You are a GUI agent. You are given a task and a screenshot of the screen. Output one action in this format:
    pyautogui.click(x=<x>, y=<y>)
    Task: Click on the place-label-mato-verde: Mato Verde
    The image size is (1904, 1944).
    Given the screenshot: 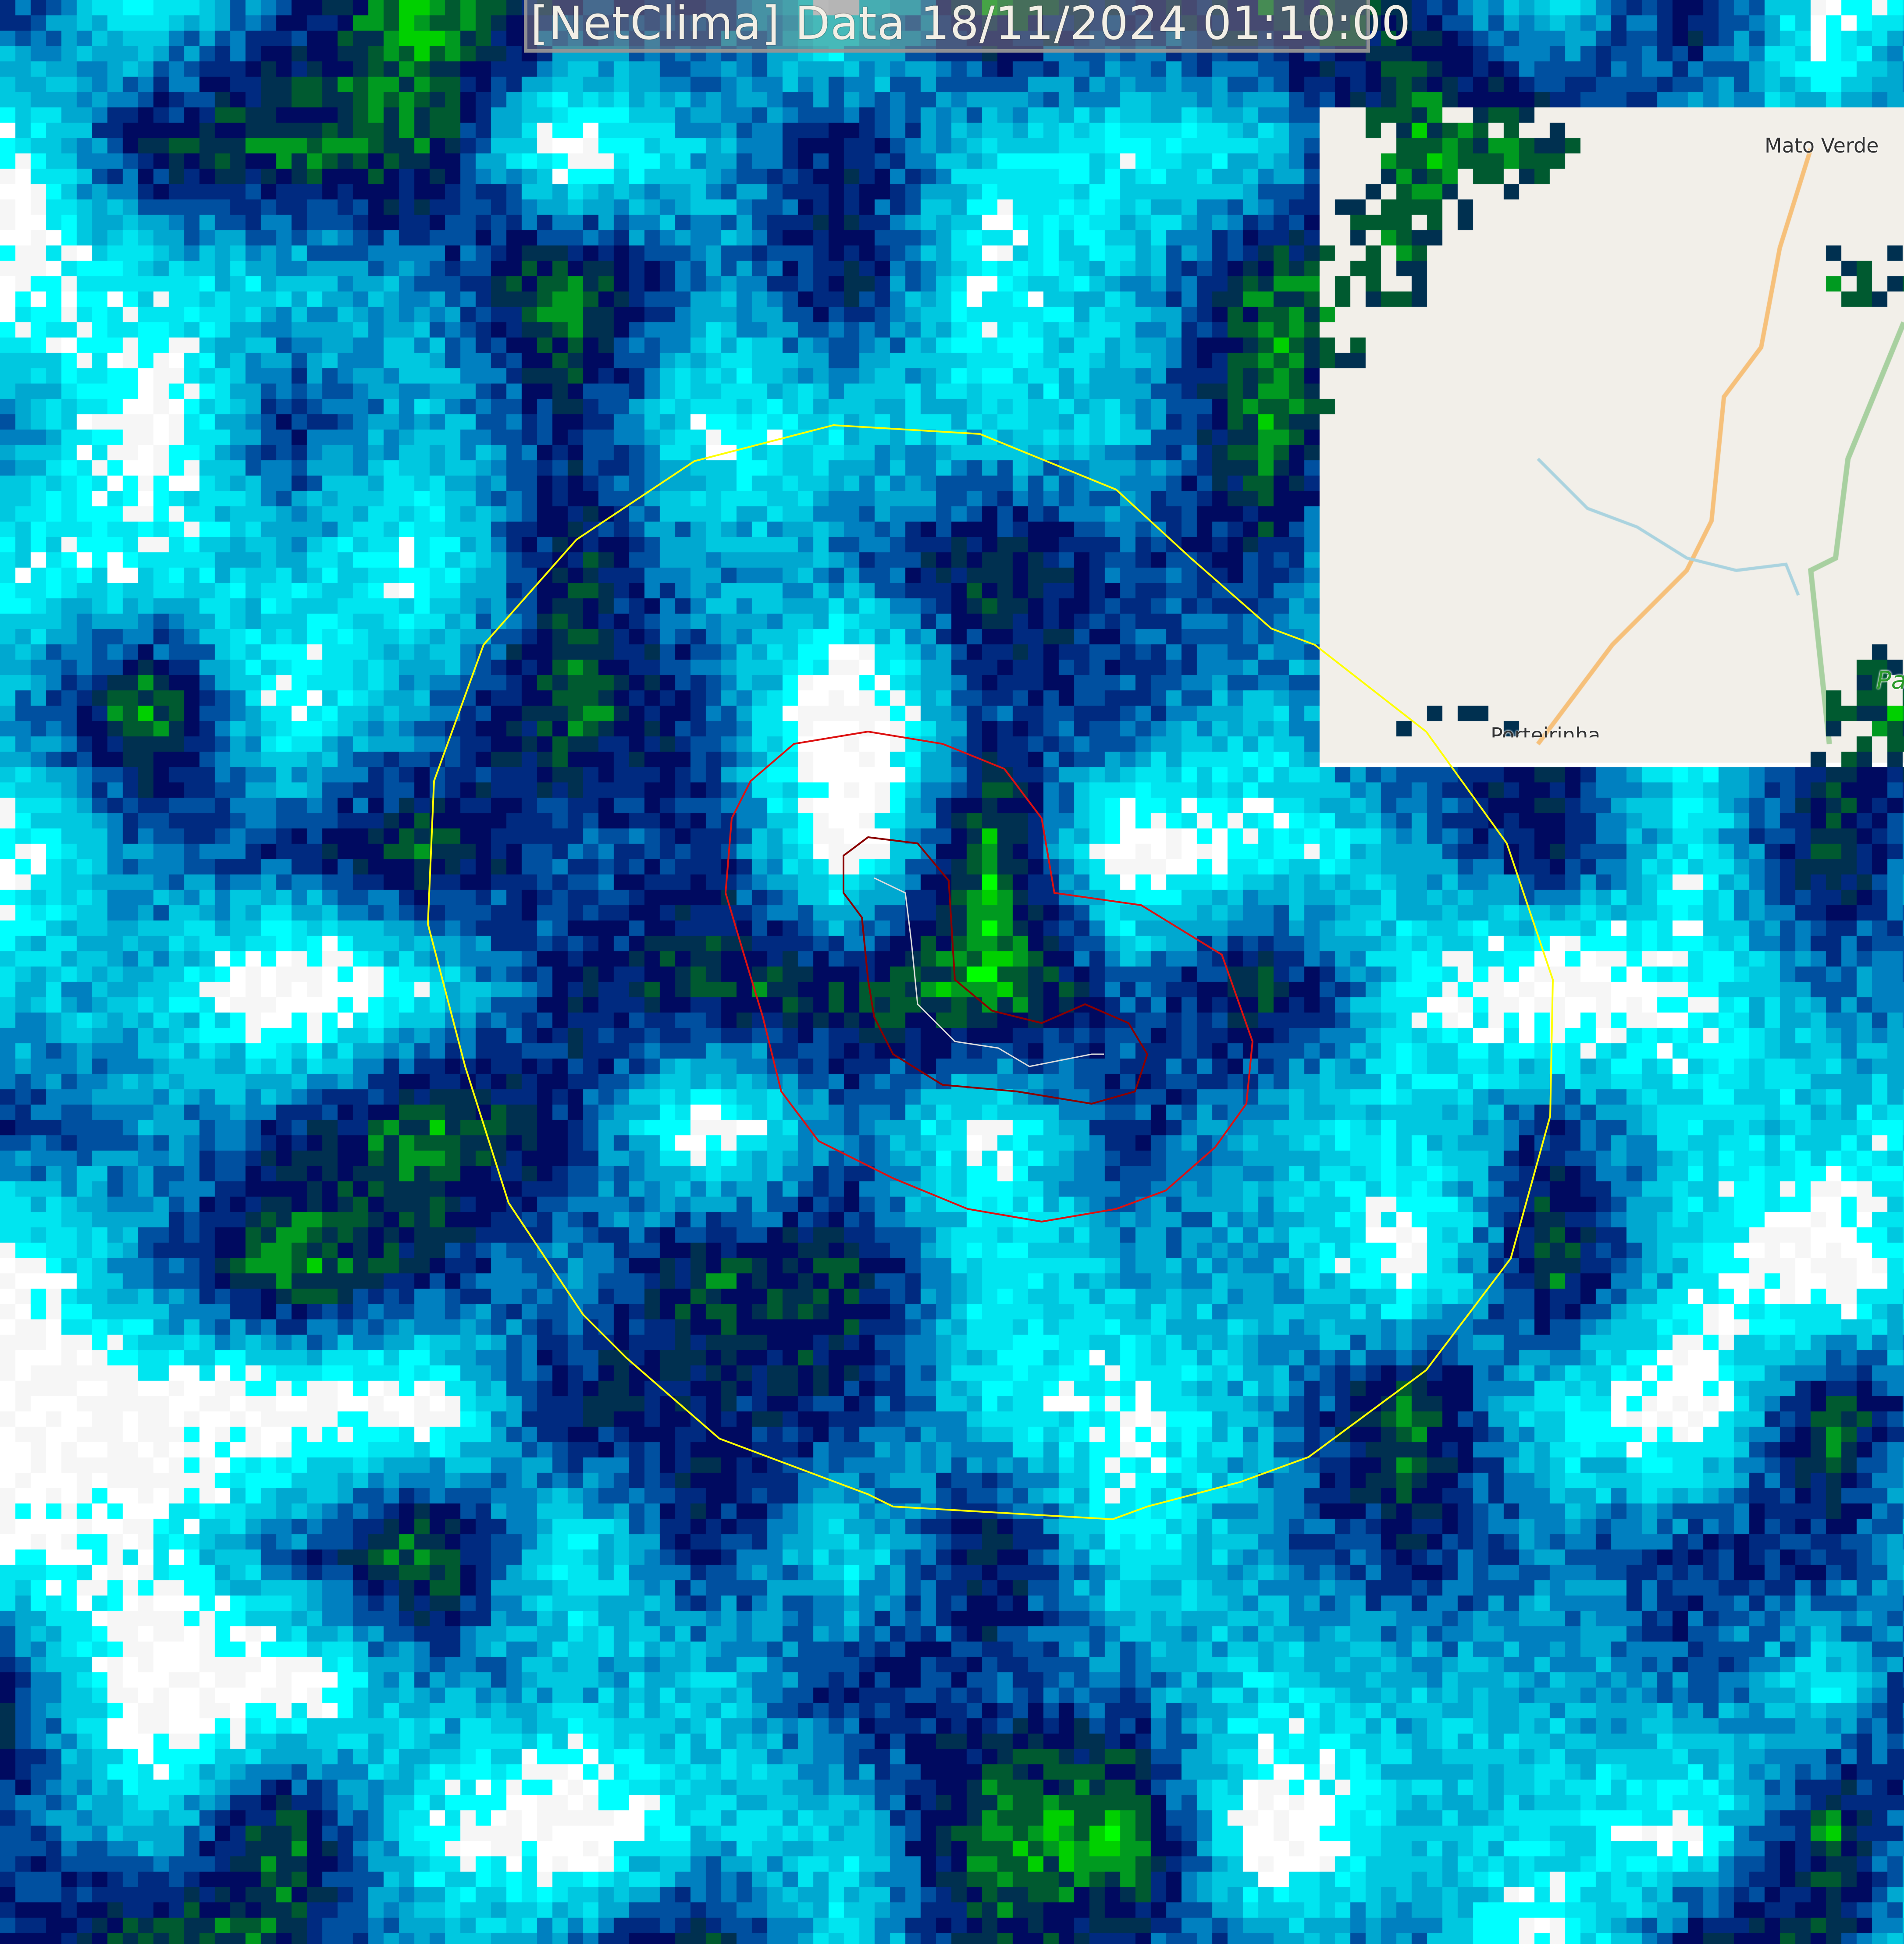 What is the action you would take?
    pyautogui.click(x=1822, y=145)
    